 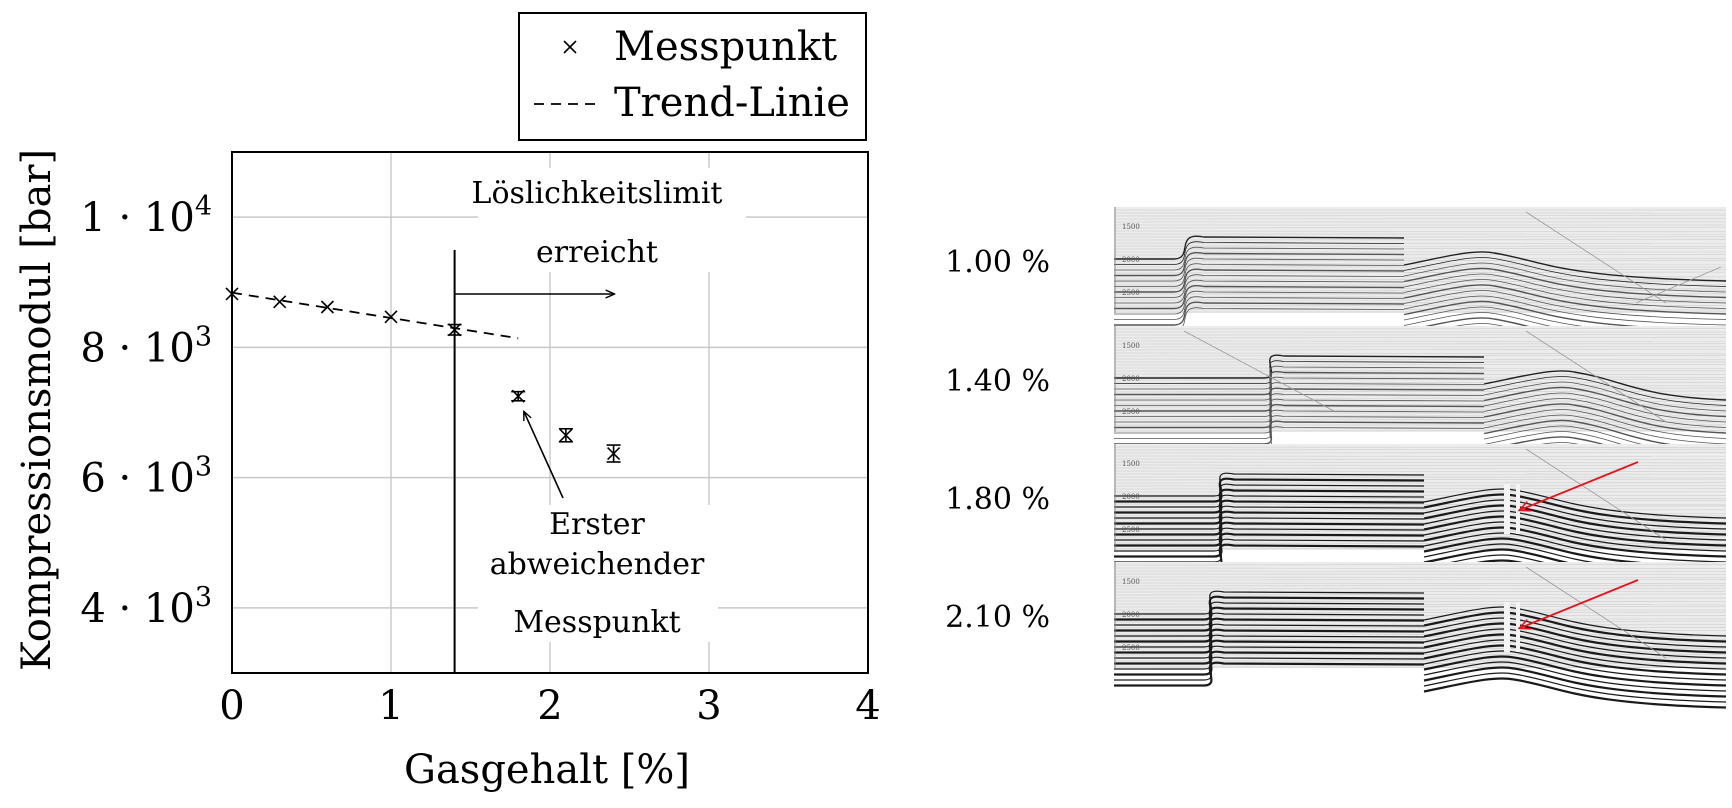 I want to click on y-tick-labels: 4 · 103 6 · 103 8 · 103 1 · 104, so click(x=146, y=411).